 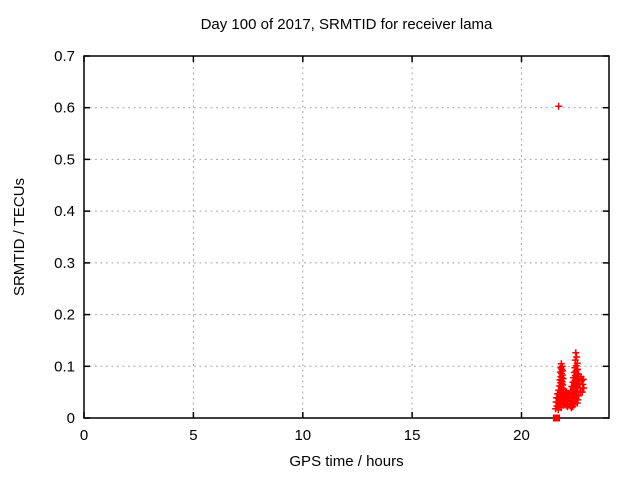 I want to click on x-tick-label: 0, so click(x=84, y=435).